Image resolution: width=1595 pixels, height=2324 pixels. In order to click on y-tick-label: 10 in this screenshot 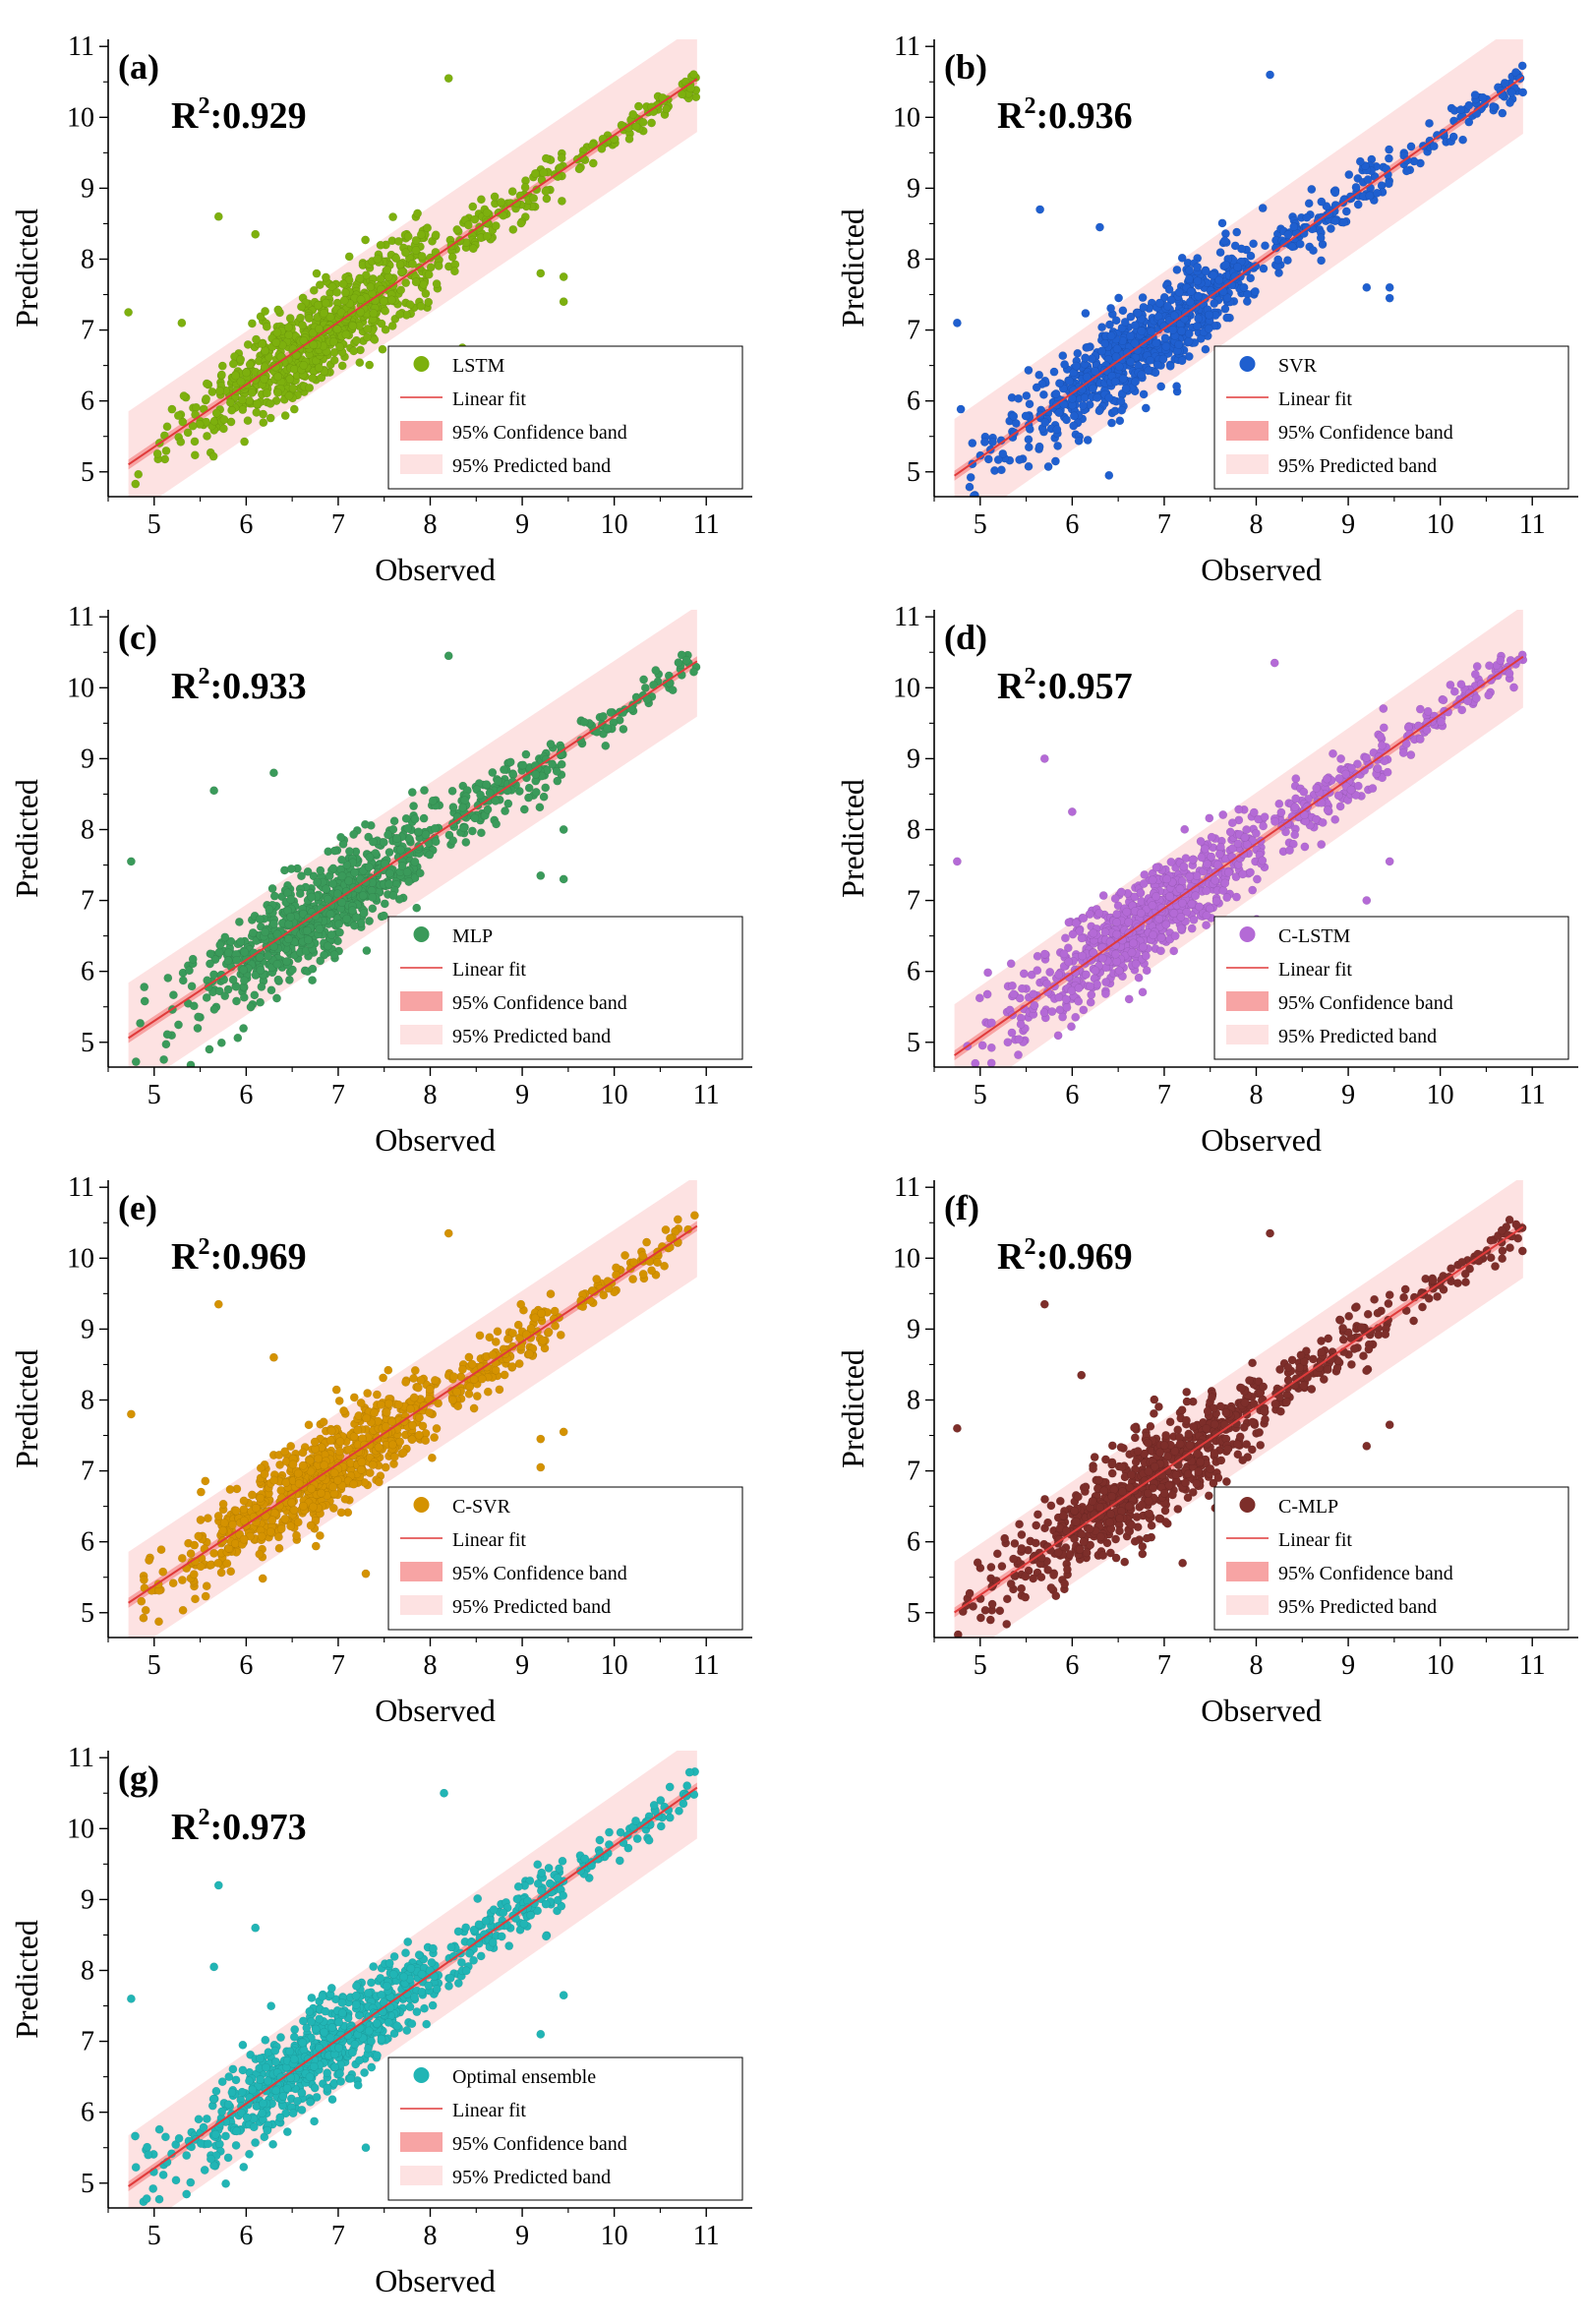, I will do `click(80, 117)`.